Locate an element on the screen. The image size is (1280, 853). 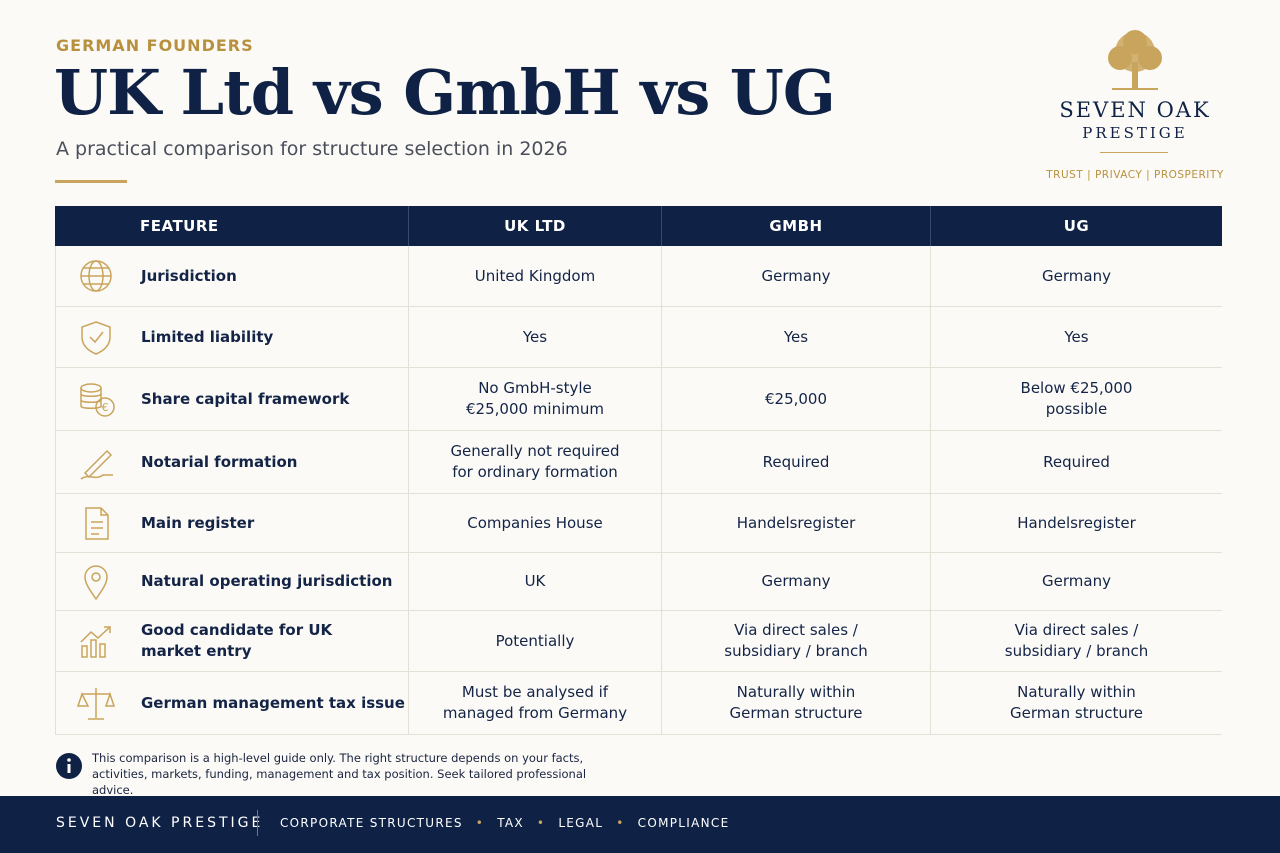
table-cell: Notarial formation is located at coordinates (231, 462).